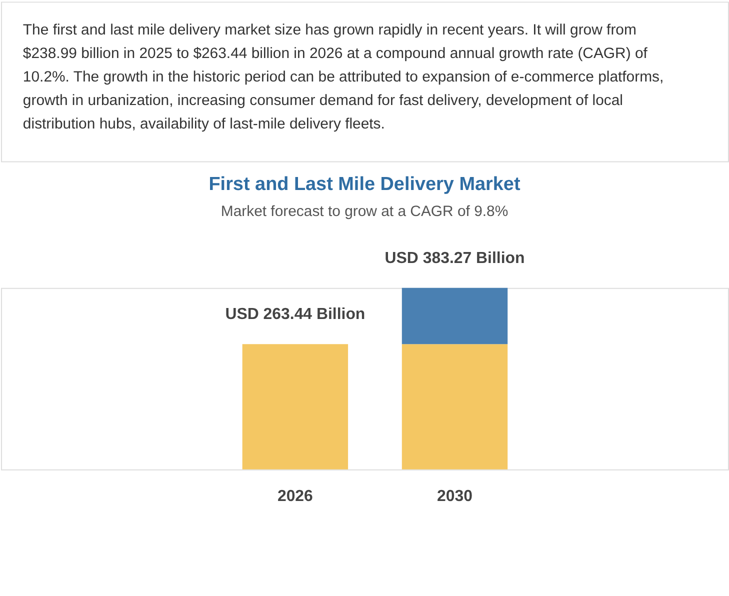  What do you see at coordinates (455, 496) in the screenshot?
I see `x-tick-label: 2030` at bounding box center [455, 496].